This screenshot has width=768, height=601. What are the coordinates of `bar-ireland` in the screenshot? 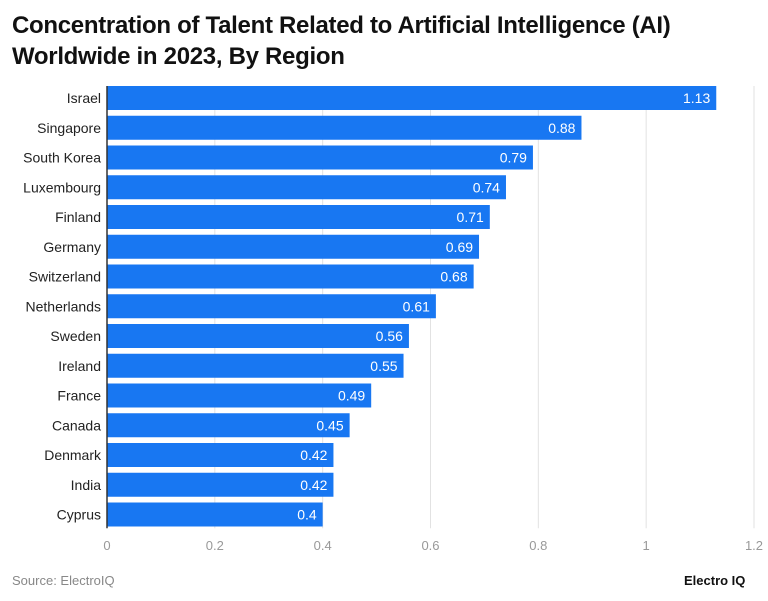 It's located at (255, 365).